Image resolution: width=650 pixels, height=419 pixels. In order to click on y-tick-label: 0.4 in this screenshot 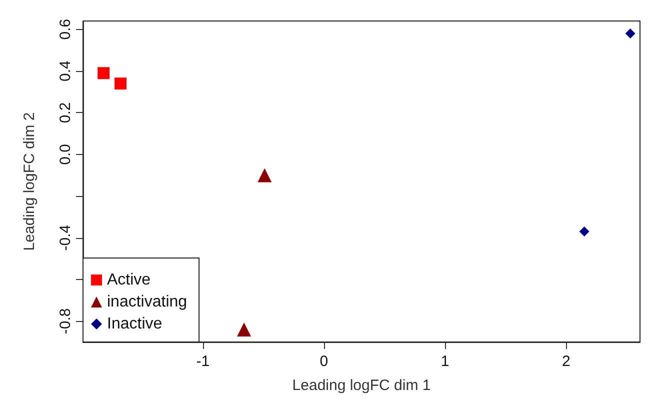, I will do `click(65, 71)`.